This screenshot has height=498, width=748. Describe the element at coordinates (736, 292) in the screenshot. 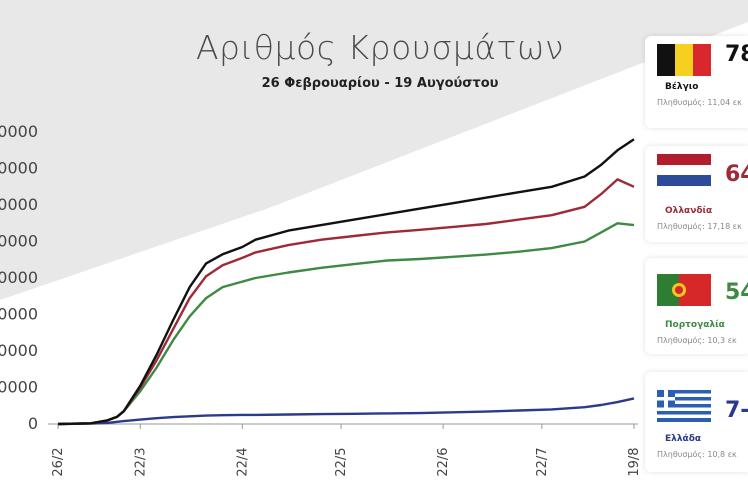

I see `card-value: 54` at that location.